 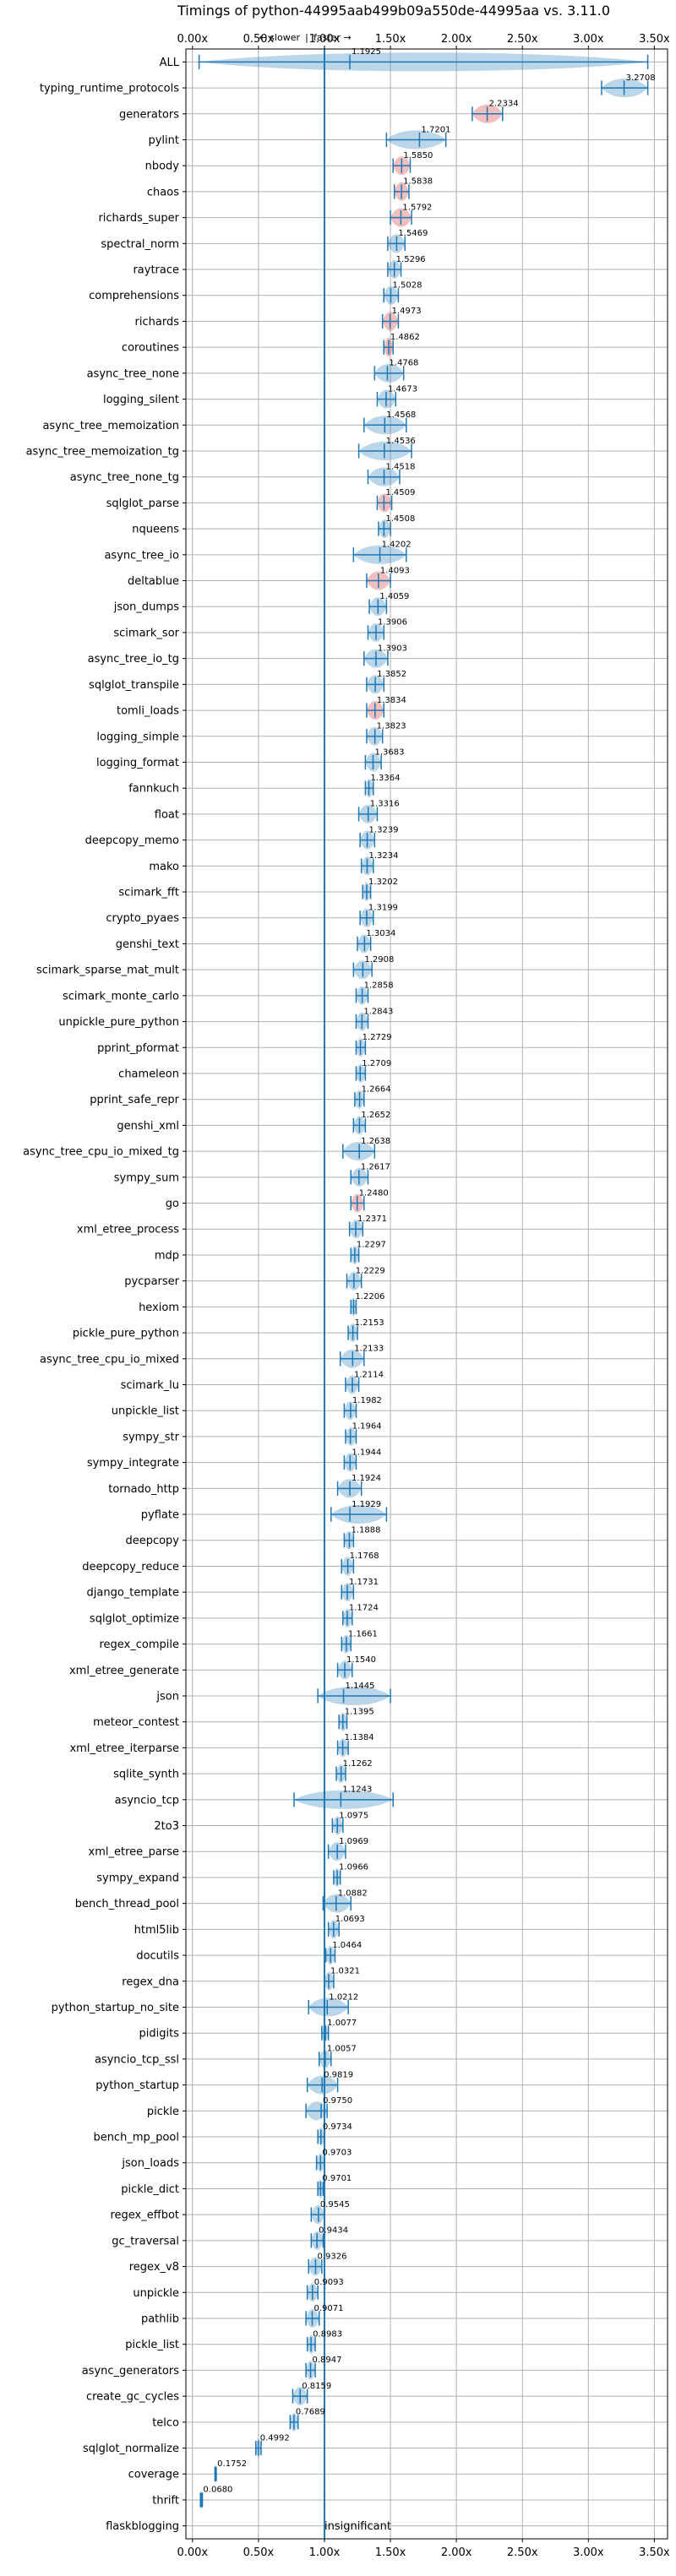 What do you see at coordinates (401, 466) in the screenshot?
I see `value-label: 1.4518` at bounding box center [401, 466].